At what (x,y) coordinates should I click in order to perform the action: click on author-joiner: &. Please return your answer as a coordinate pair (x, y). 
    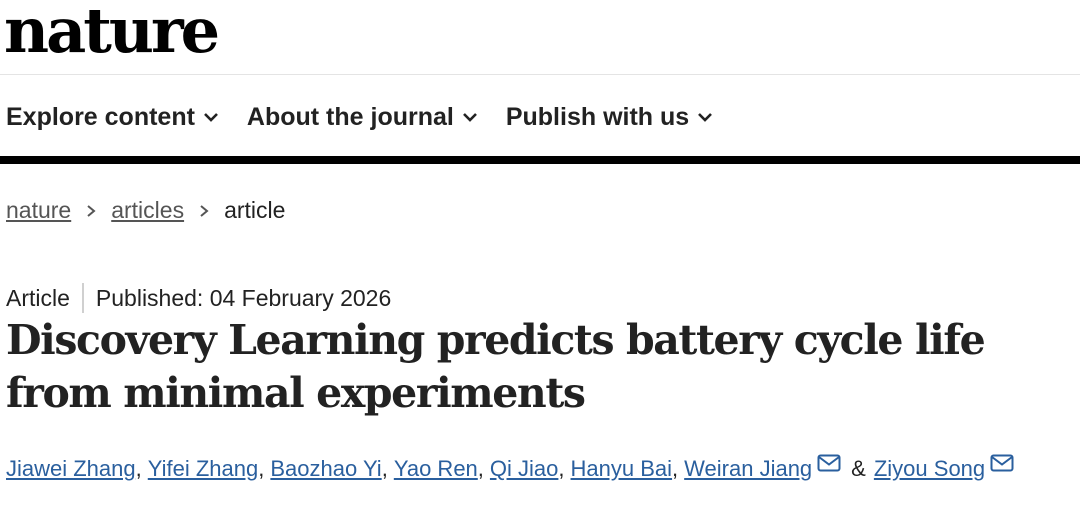
    Looking at the image, I should click on (858, 468).